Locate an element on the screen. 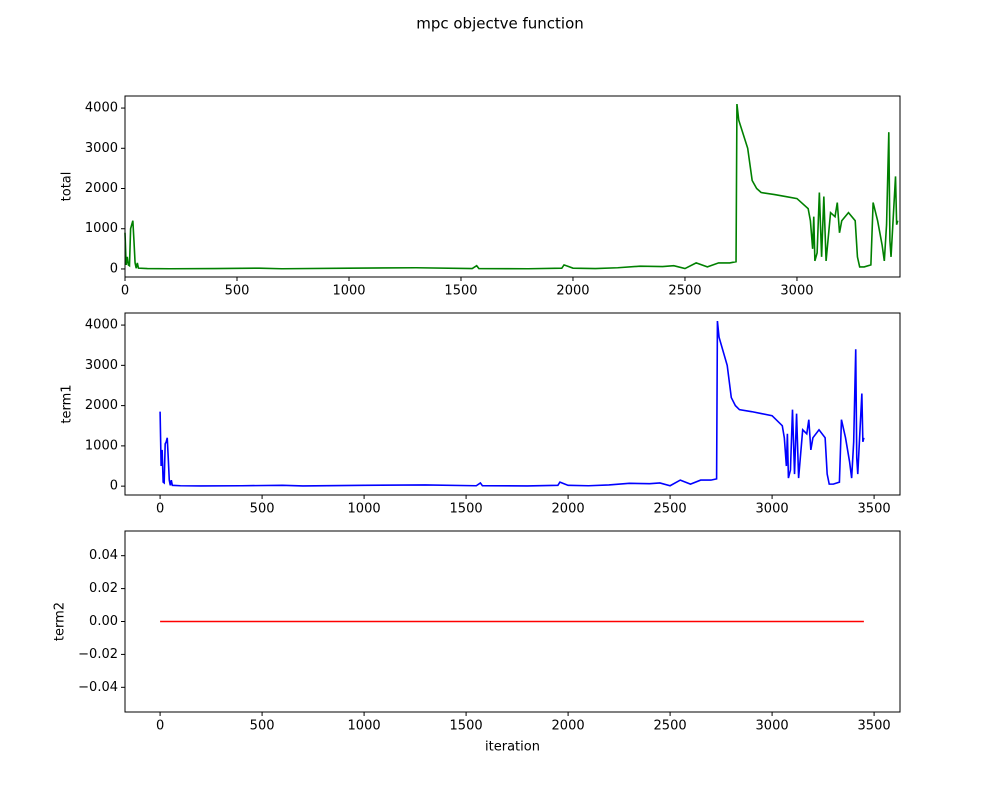 Image resolution: width=1000 pixels, height=800 pixels. y-axis-label: total is located at coordinates (67, 187).